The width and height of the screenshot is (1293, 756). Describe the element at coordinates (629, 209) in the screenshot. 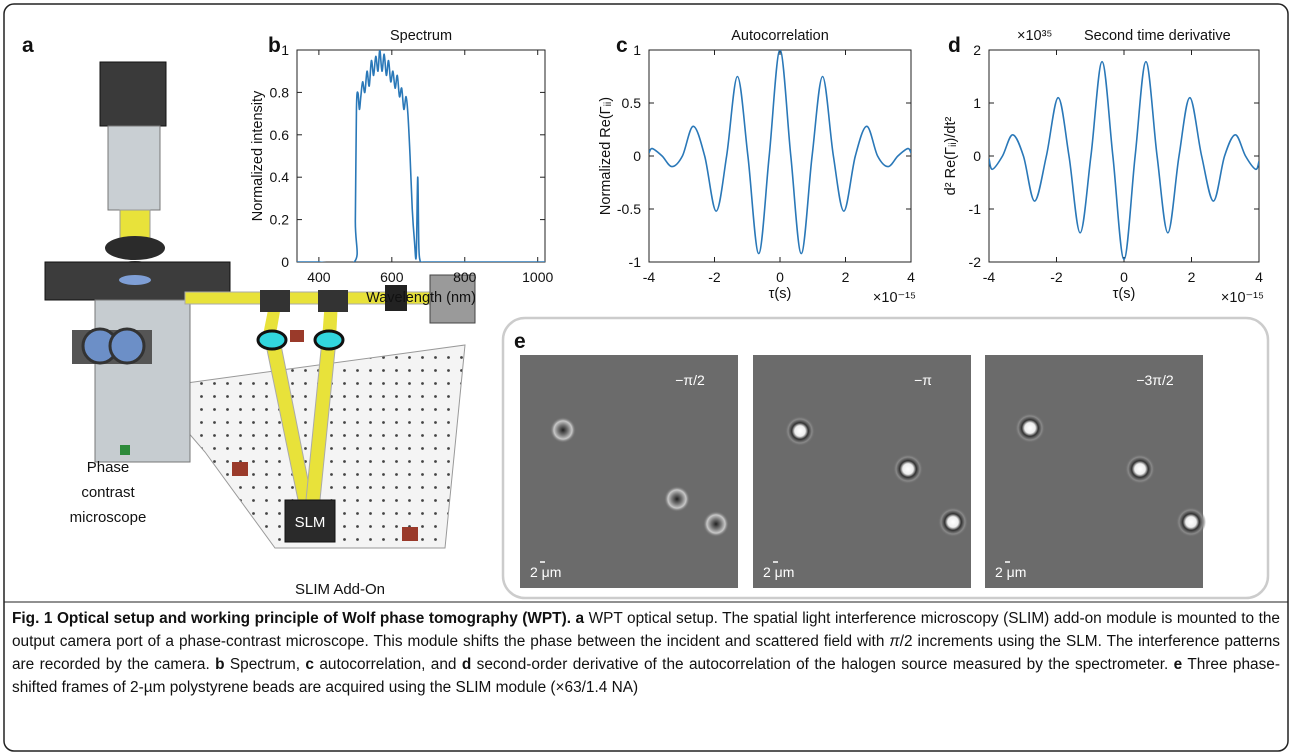

I see `y-tick-label: -0.5` at that location.